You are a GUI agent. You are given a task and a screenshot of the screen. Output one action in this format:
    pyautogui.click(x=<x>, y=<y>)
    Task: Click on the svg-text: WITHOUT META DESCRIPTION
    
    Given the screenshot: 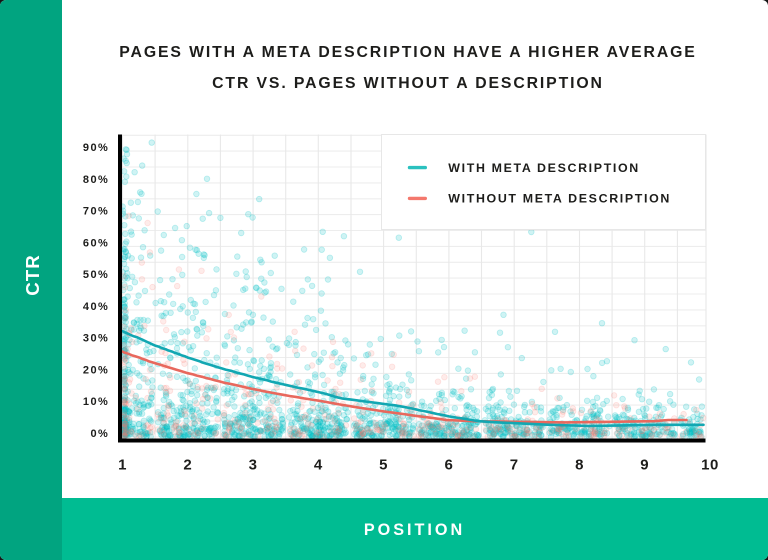 What is the action you would take?
    pyautogui.click(x=559, y=198)
    